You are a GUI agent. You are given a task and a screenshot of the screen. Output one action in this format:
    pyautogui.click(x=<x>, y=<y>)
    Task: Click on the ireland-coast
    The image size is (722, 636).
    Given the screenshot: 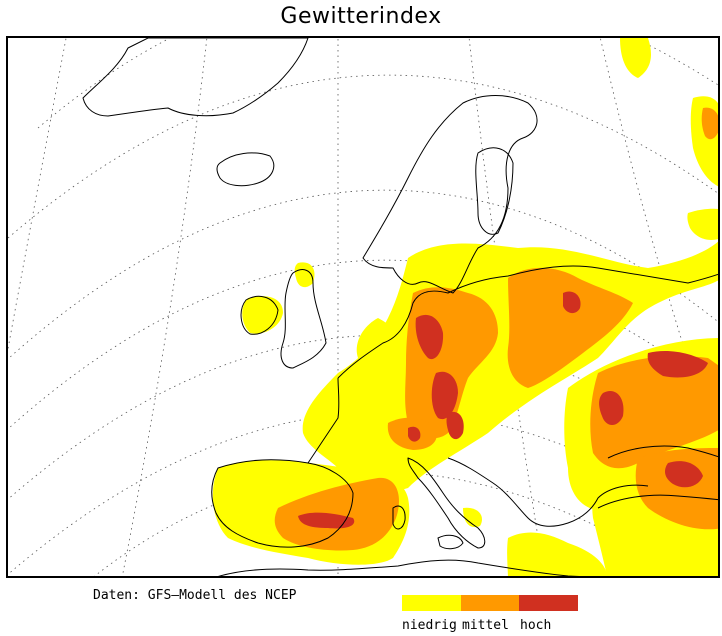 What is the action you would take?
    pyautogui.click(x=259, y=315)
    